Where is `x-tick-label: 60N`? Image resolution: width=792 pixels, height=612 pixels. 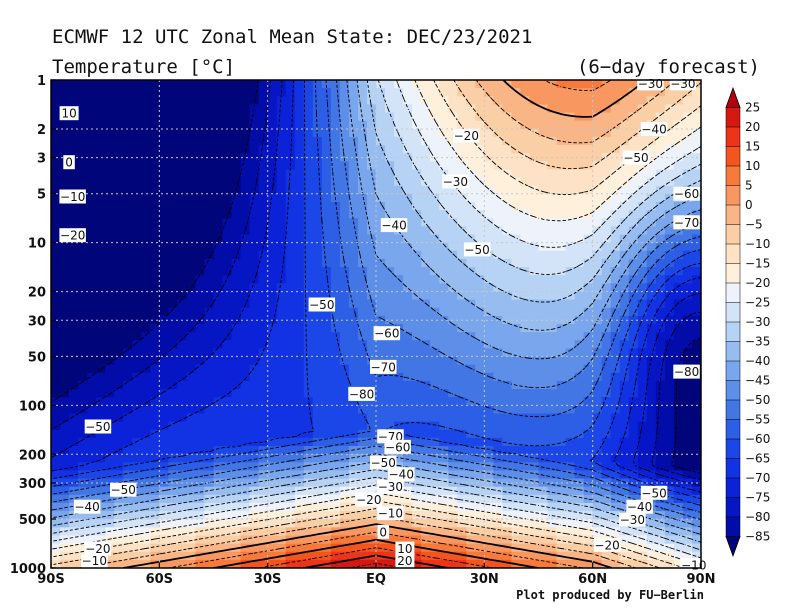
x-tick-label: 60N is located at coordinates (592, 579).